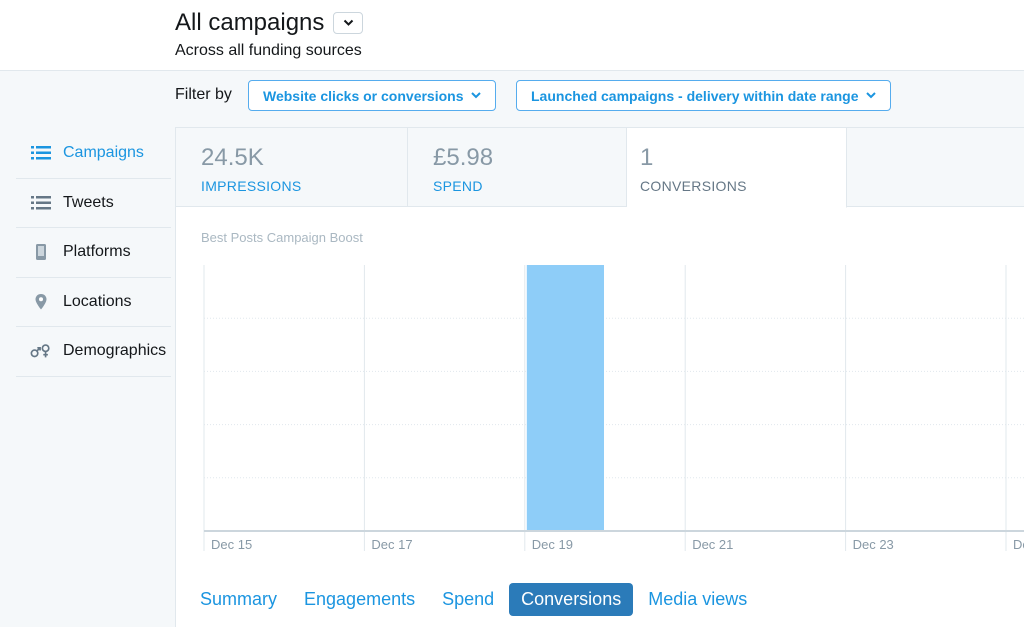 Image resolution: width=1024 pixels, height=627 pixels. Describe the element at coordinates (458, 186) in the screenshot. I see `metric-label: SPEND` at that location.